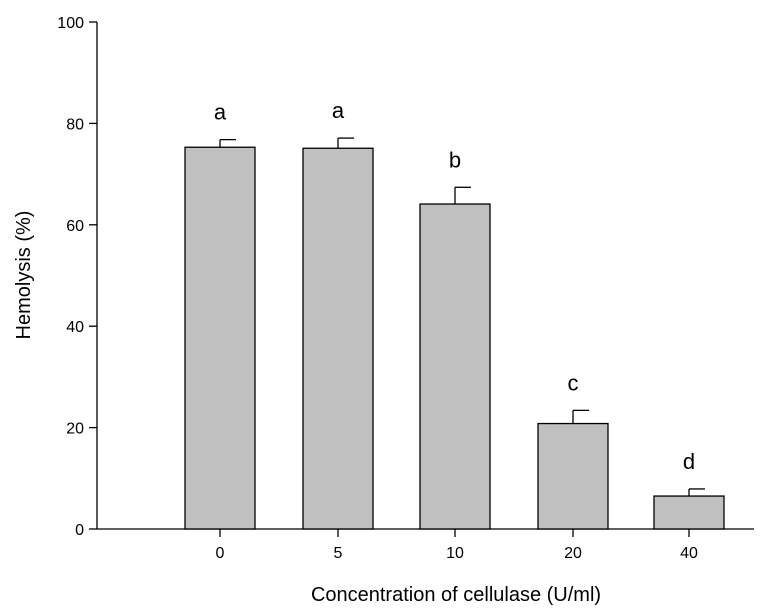 The image size is (760, 609). What do you see at coordinates (75, 429) in the screenshot?
I see `y-tick-label: 20` at bounding box center [75, 429].